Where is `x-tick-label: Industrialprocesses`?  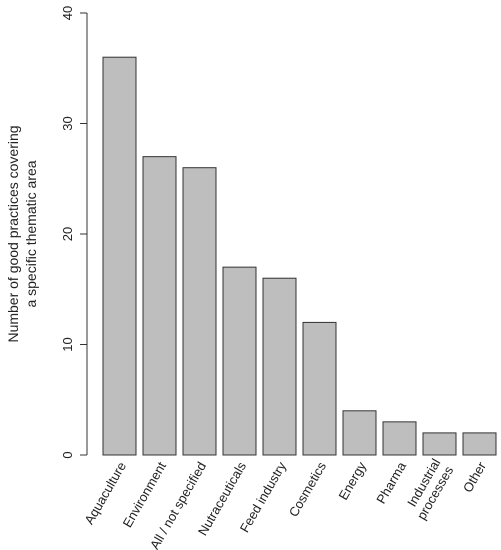
x-tick-label: Industrialprocesses is located at coordinates (429, 489).